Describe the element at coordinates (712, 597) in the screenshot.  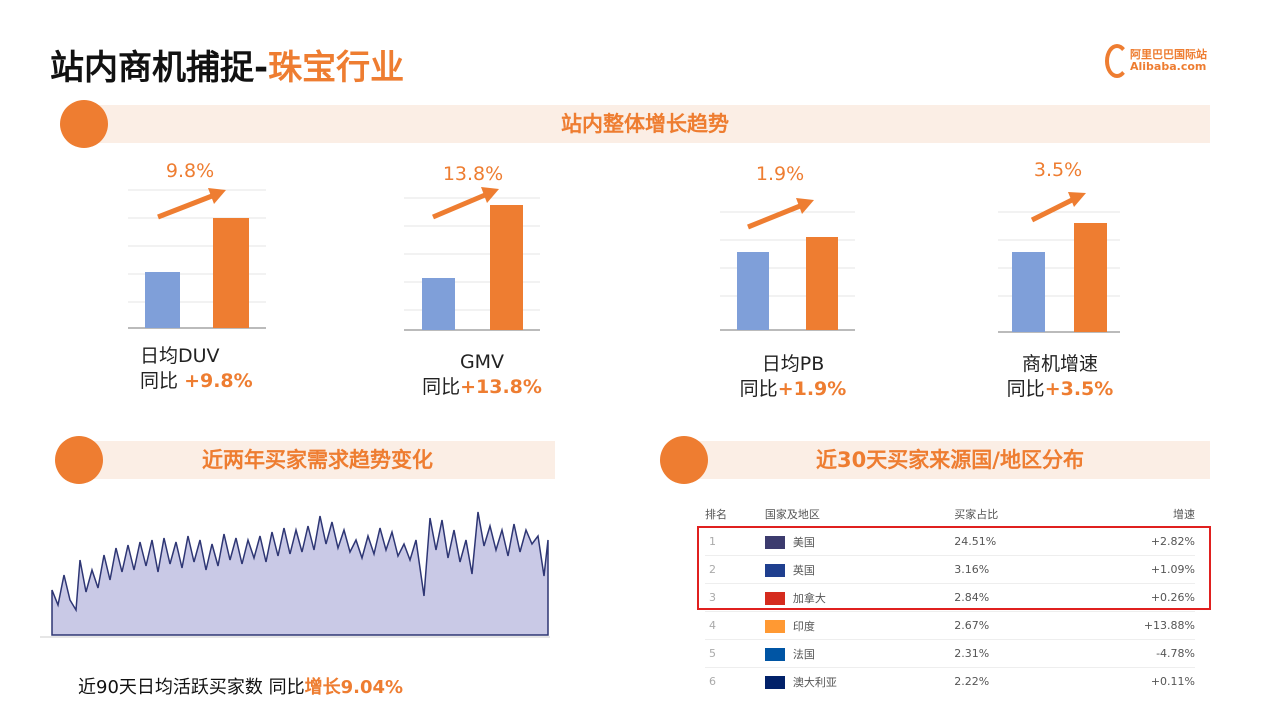
I see `cell: 3` at that location.